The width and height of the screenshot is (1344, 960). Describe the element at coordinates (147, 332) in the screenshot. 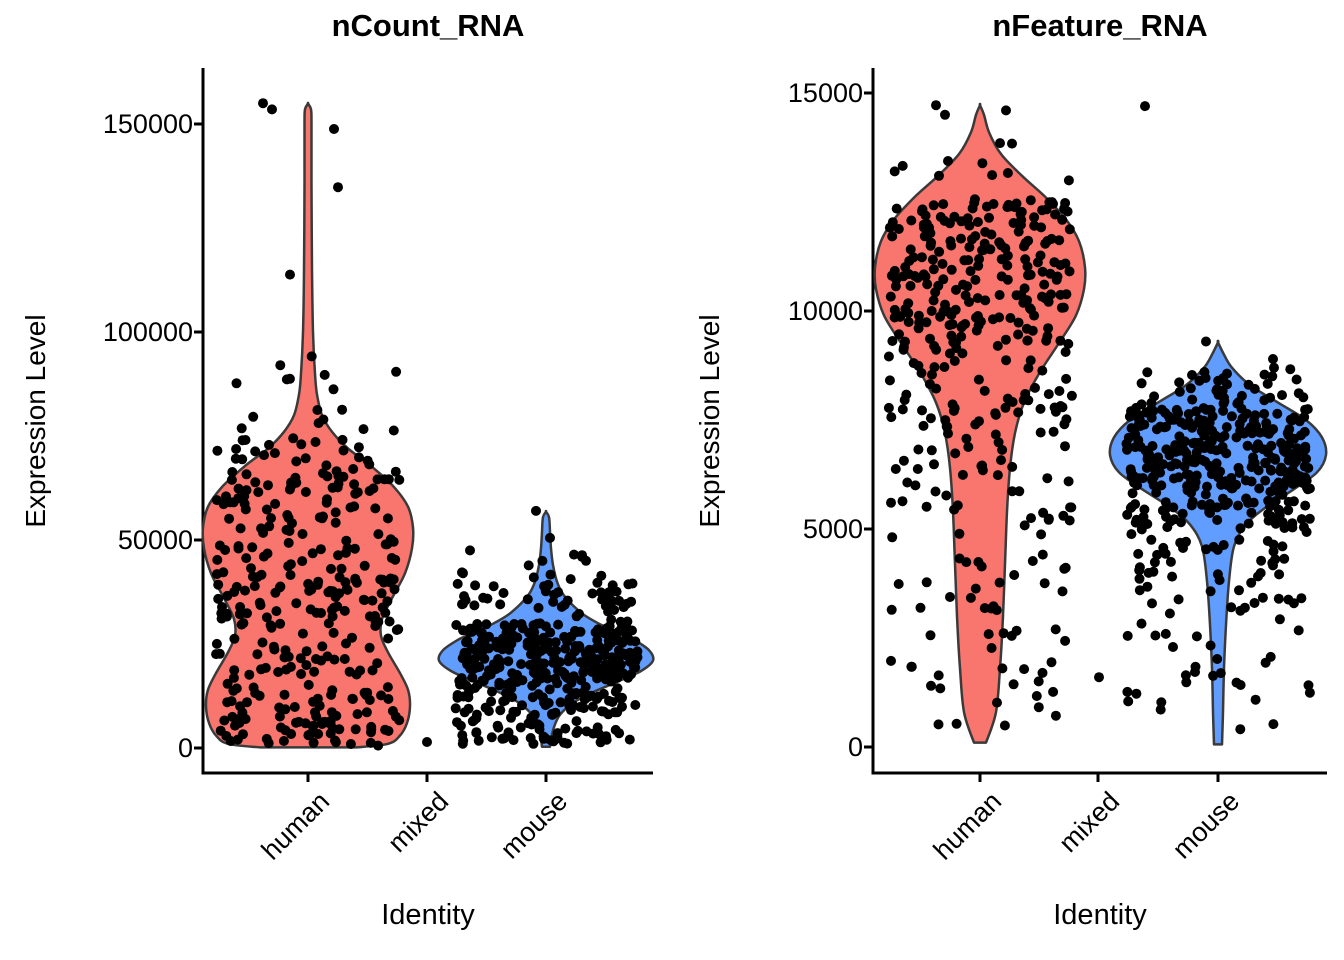

I see `panel-ncount-ytick-100000: 100000` at that location.